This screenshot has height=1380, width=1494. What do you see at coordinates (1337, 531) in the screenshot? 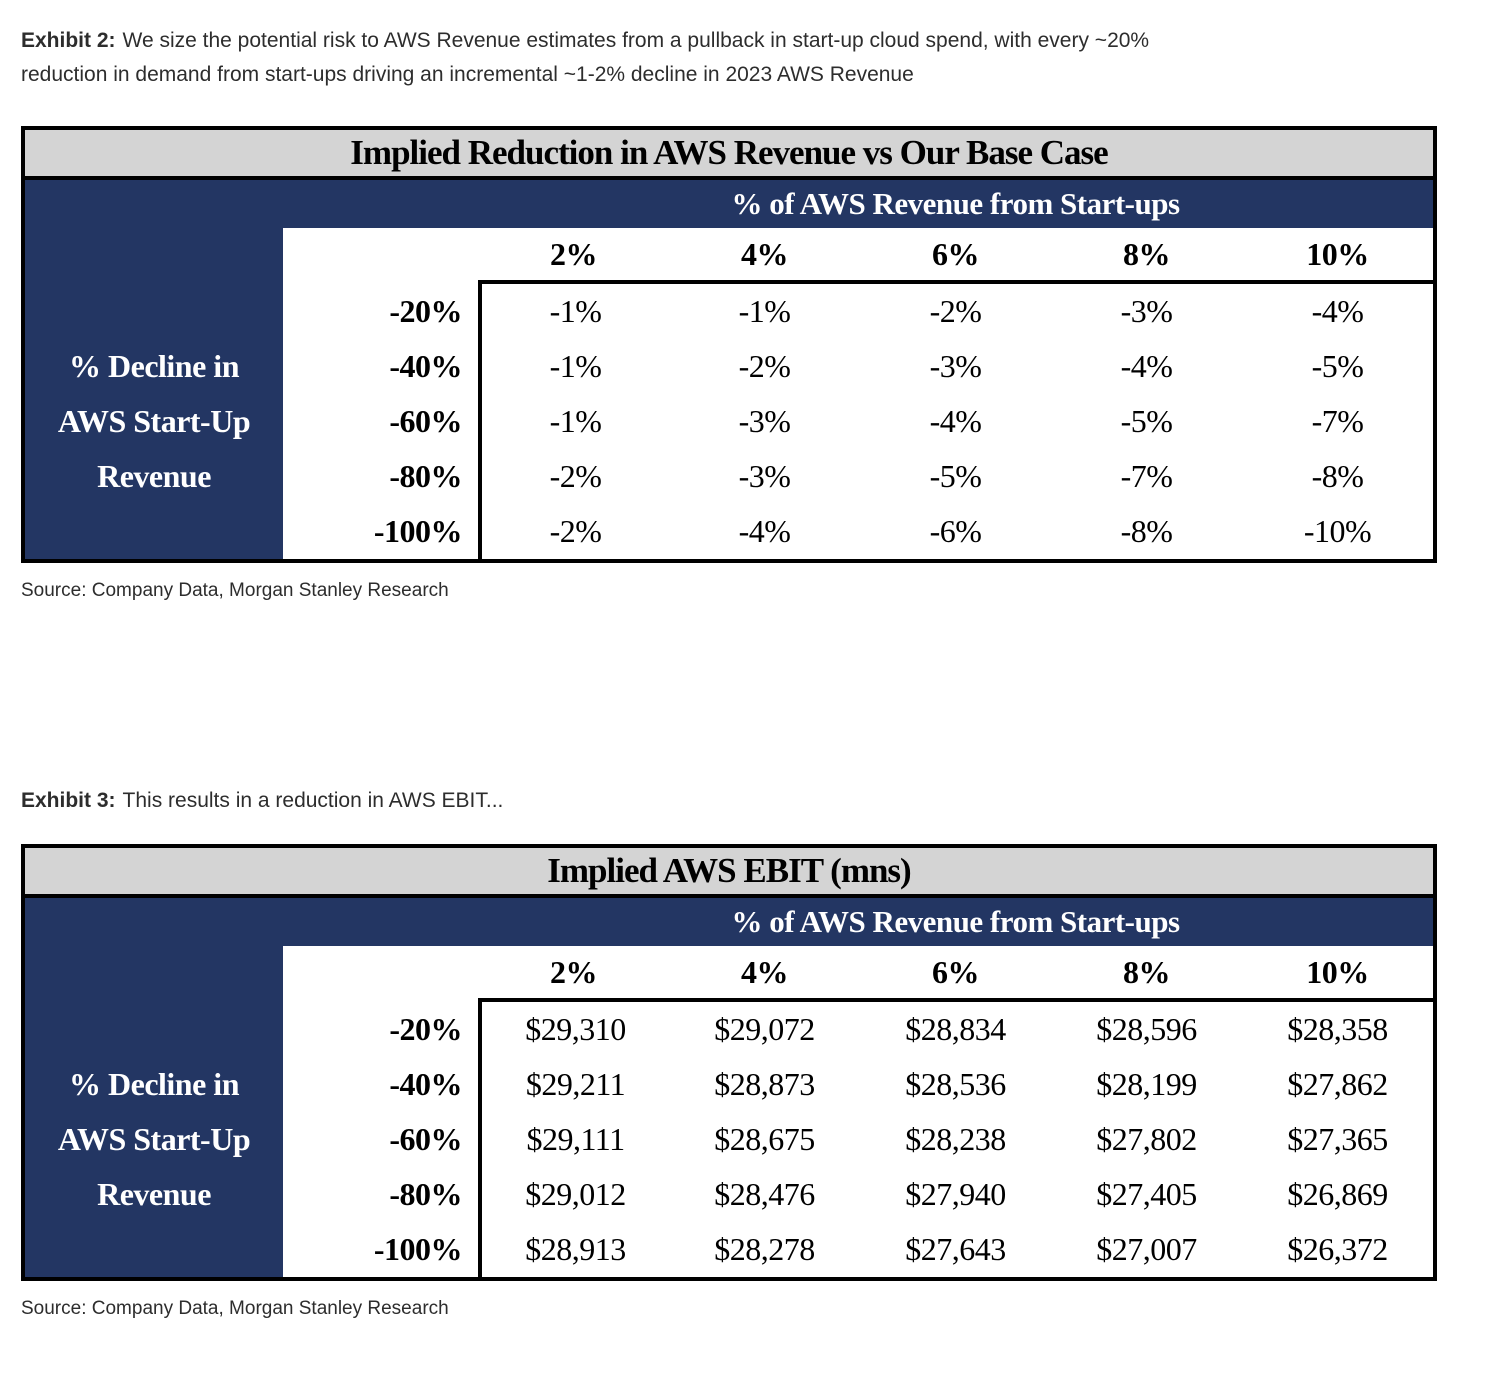
I see `value-cell: -10%` at bounding box center [1337, 531].